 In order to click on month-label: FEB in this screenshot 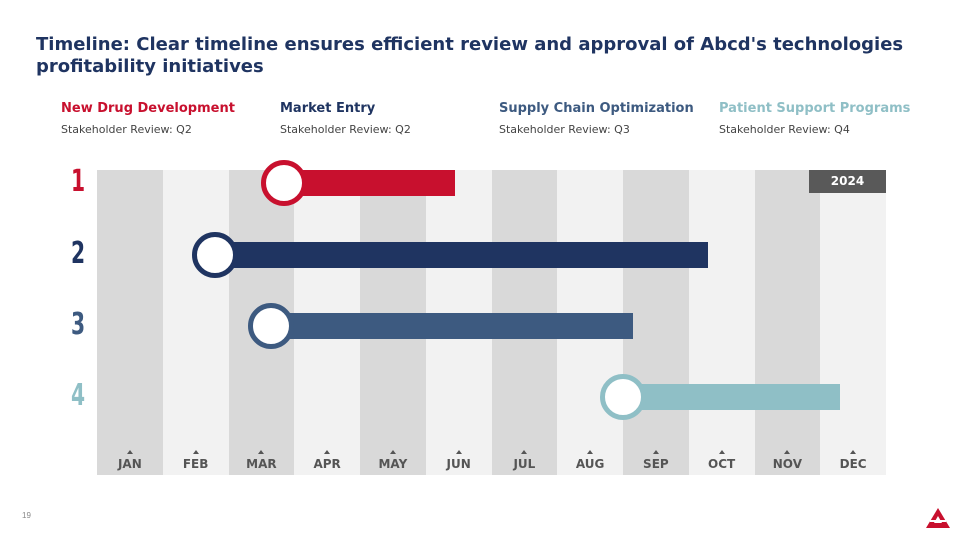, I will do `click(195, 464)`.